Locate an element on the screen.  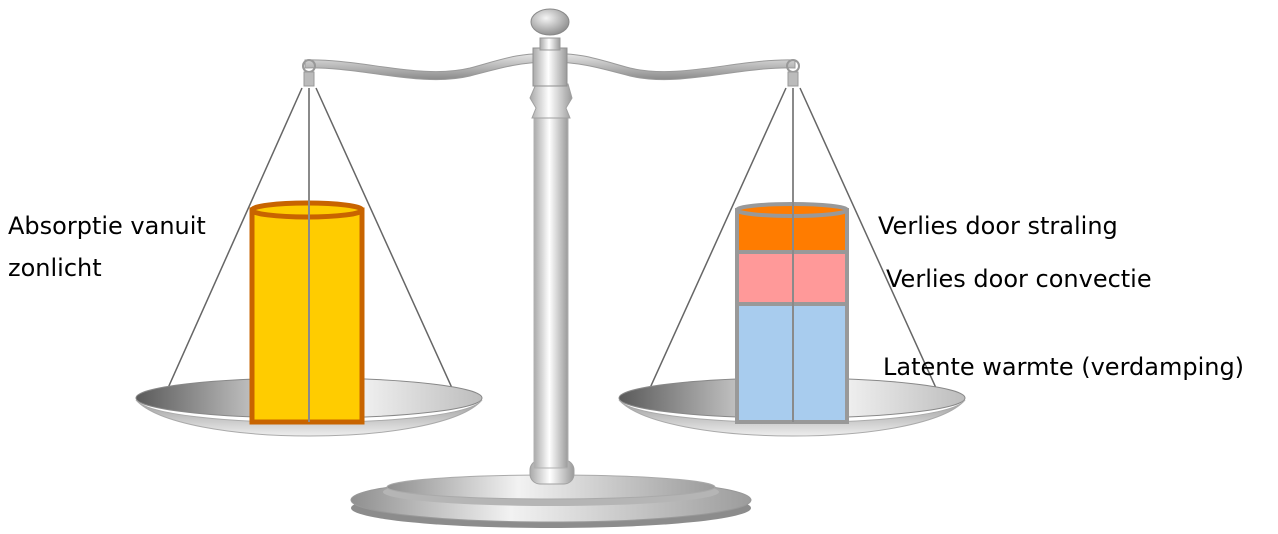
absorption-cylinder is located at coordinates (307, 312).